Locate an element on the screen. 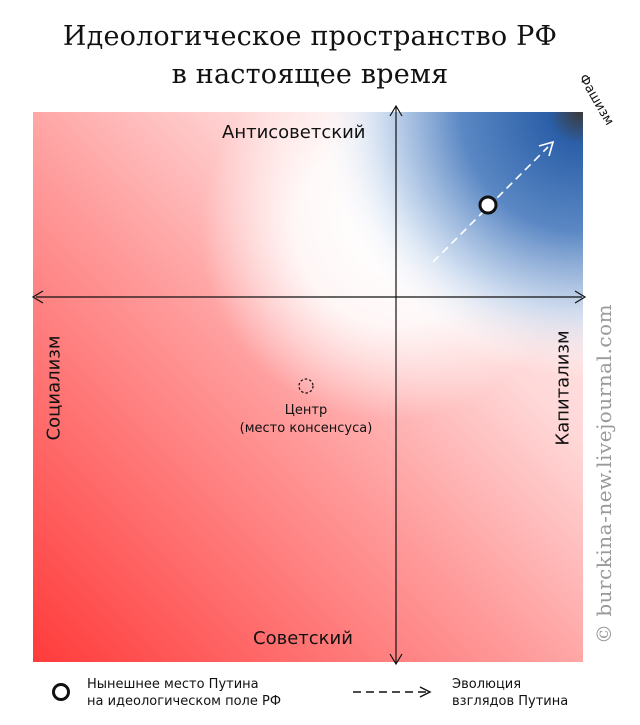  legend-arrowhead is located at coordinates (425, 692).